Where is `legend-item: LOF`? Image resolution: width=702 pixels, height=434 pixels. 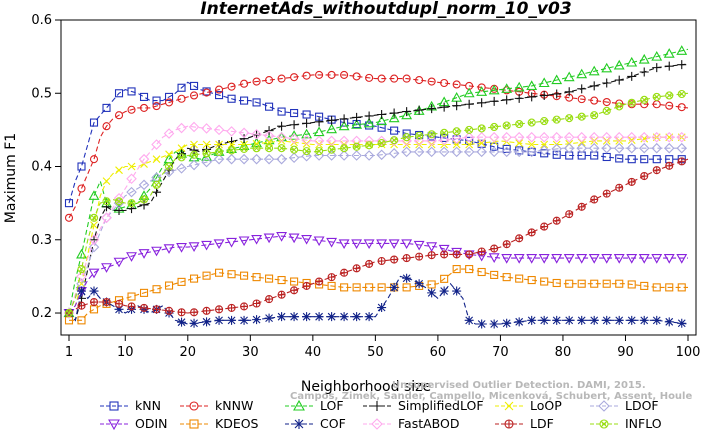 legend-item: LOF is located at coordinates (314, 405).